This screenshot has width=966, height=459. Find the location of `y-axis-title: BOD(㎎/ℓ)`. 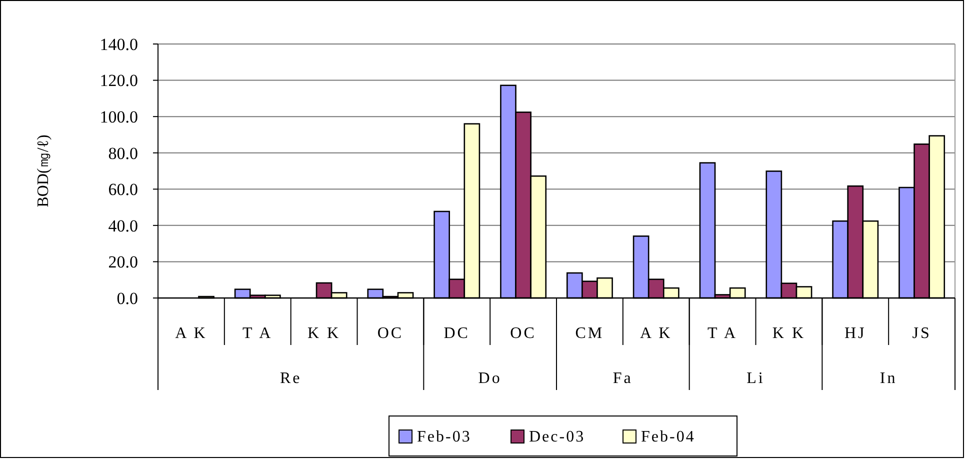

y-axis-title: BOD(㎎/ℓ) is located at coordinates (43, 171).